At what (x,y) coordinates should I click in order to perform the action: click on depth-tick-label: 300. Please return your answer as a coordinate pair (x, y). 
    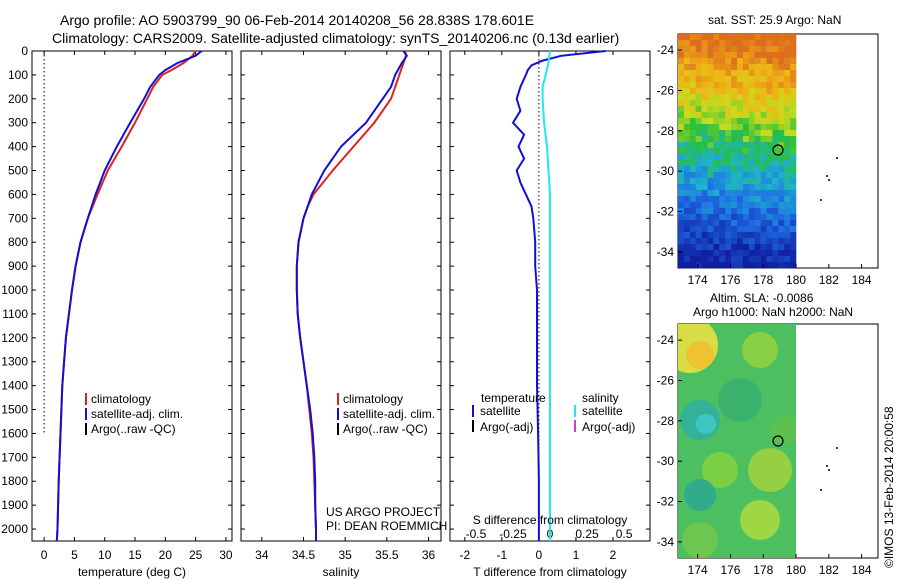
    Looking at the image, I should click on (18, 123).